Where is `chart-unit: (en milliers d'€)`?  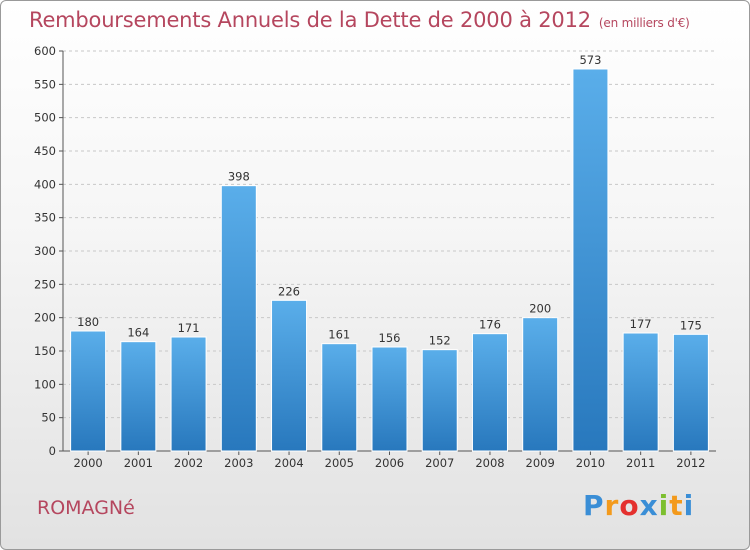 chart-unit: (en milliers d'€) is located at coordinates (644, 23).